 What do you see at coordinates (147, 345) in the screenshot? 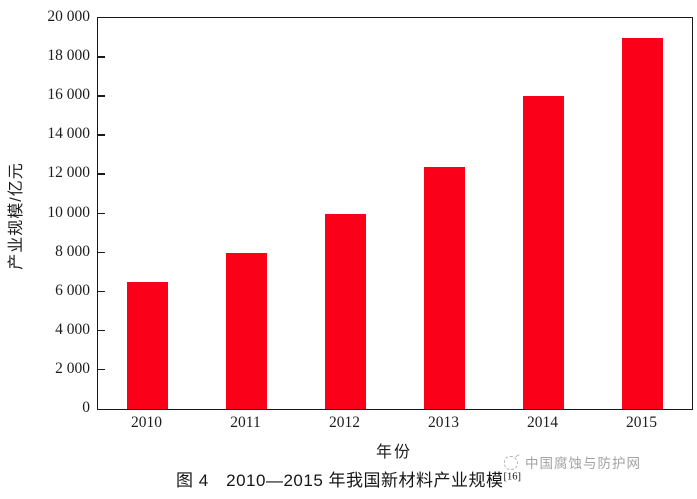
I see `bar-2010` at bounding box center [147, 345].